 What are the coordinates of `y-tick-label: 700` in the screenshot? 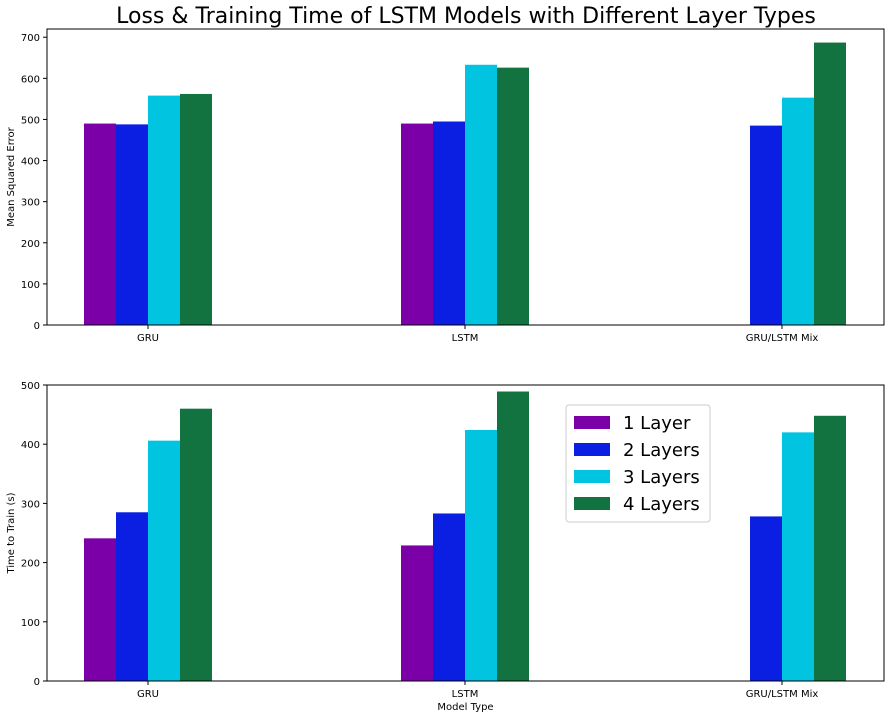 It's located at (30, 38).